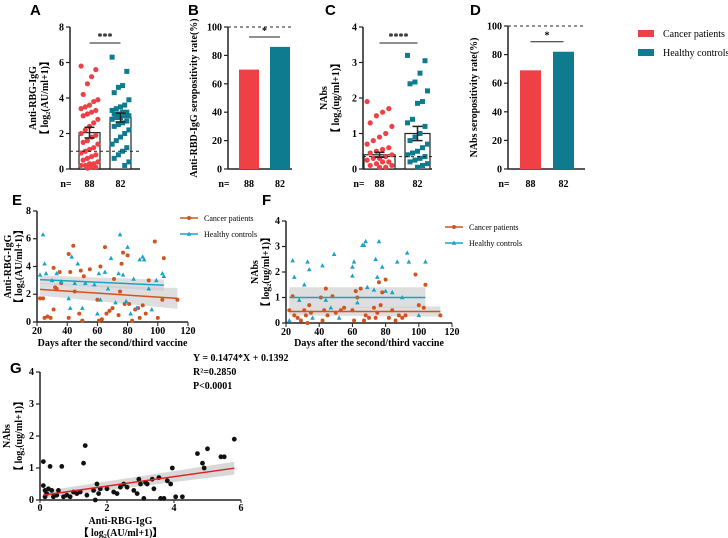 The image size is (728, 538). What do you see at coordinates (18, 267) in the screenshot?
I see `y-axis-label: 【 log₂(AU/ml+1)】` at bounding box center [18, 267].